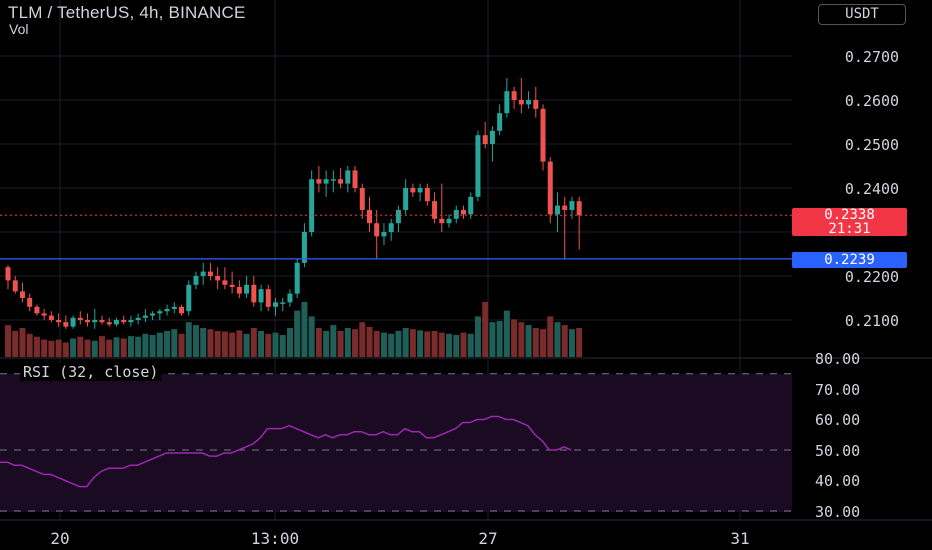  Describe the element at coordinates (838, 420) in the screenshot. I see `rsi-tick-label: 60.00` at that location.